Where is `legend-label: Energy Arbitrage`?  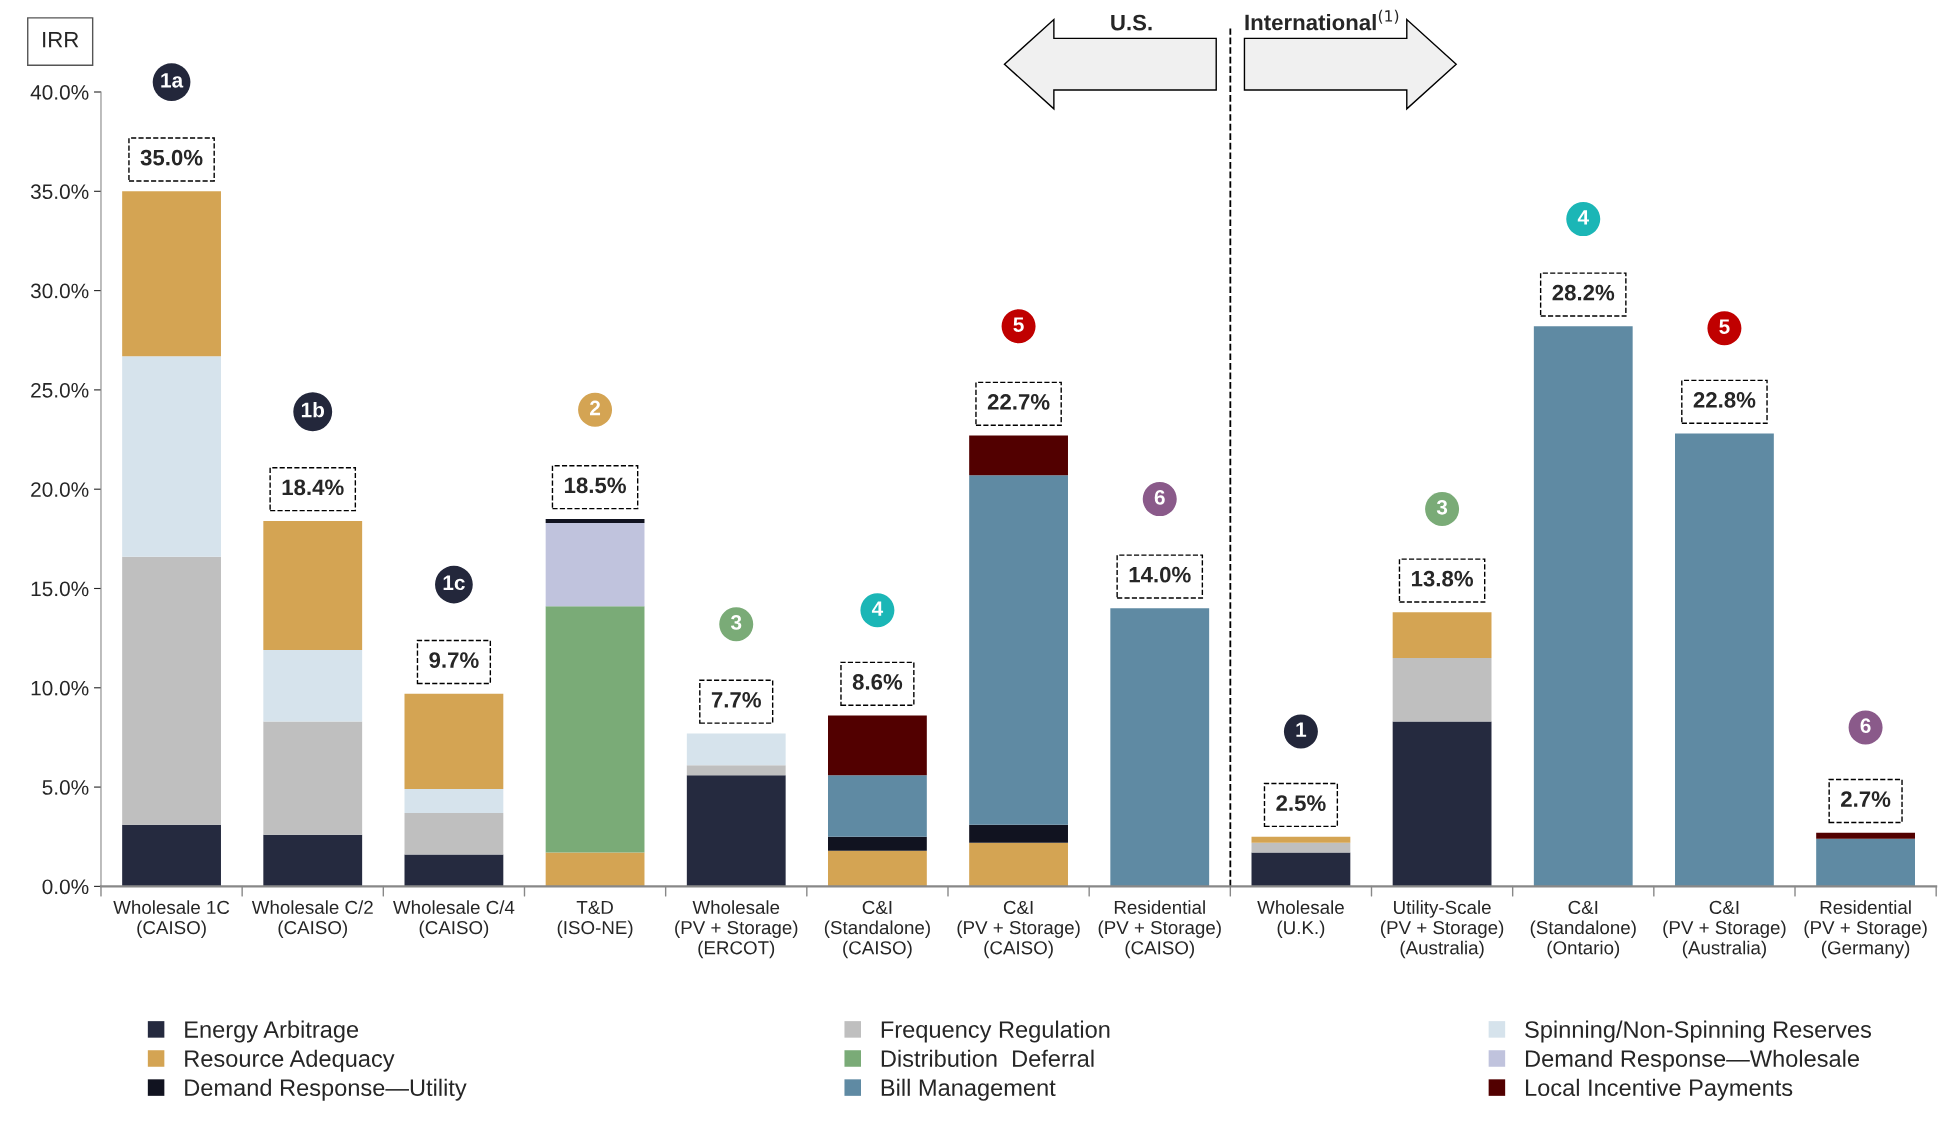 legend-label: Energy Arbitrage is located at coordinates (272, 1031).